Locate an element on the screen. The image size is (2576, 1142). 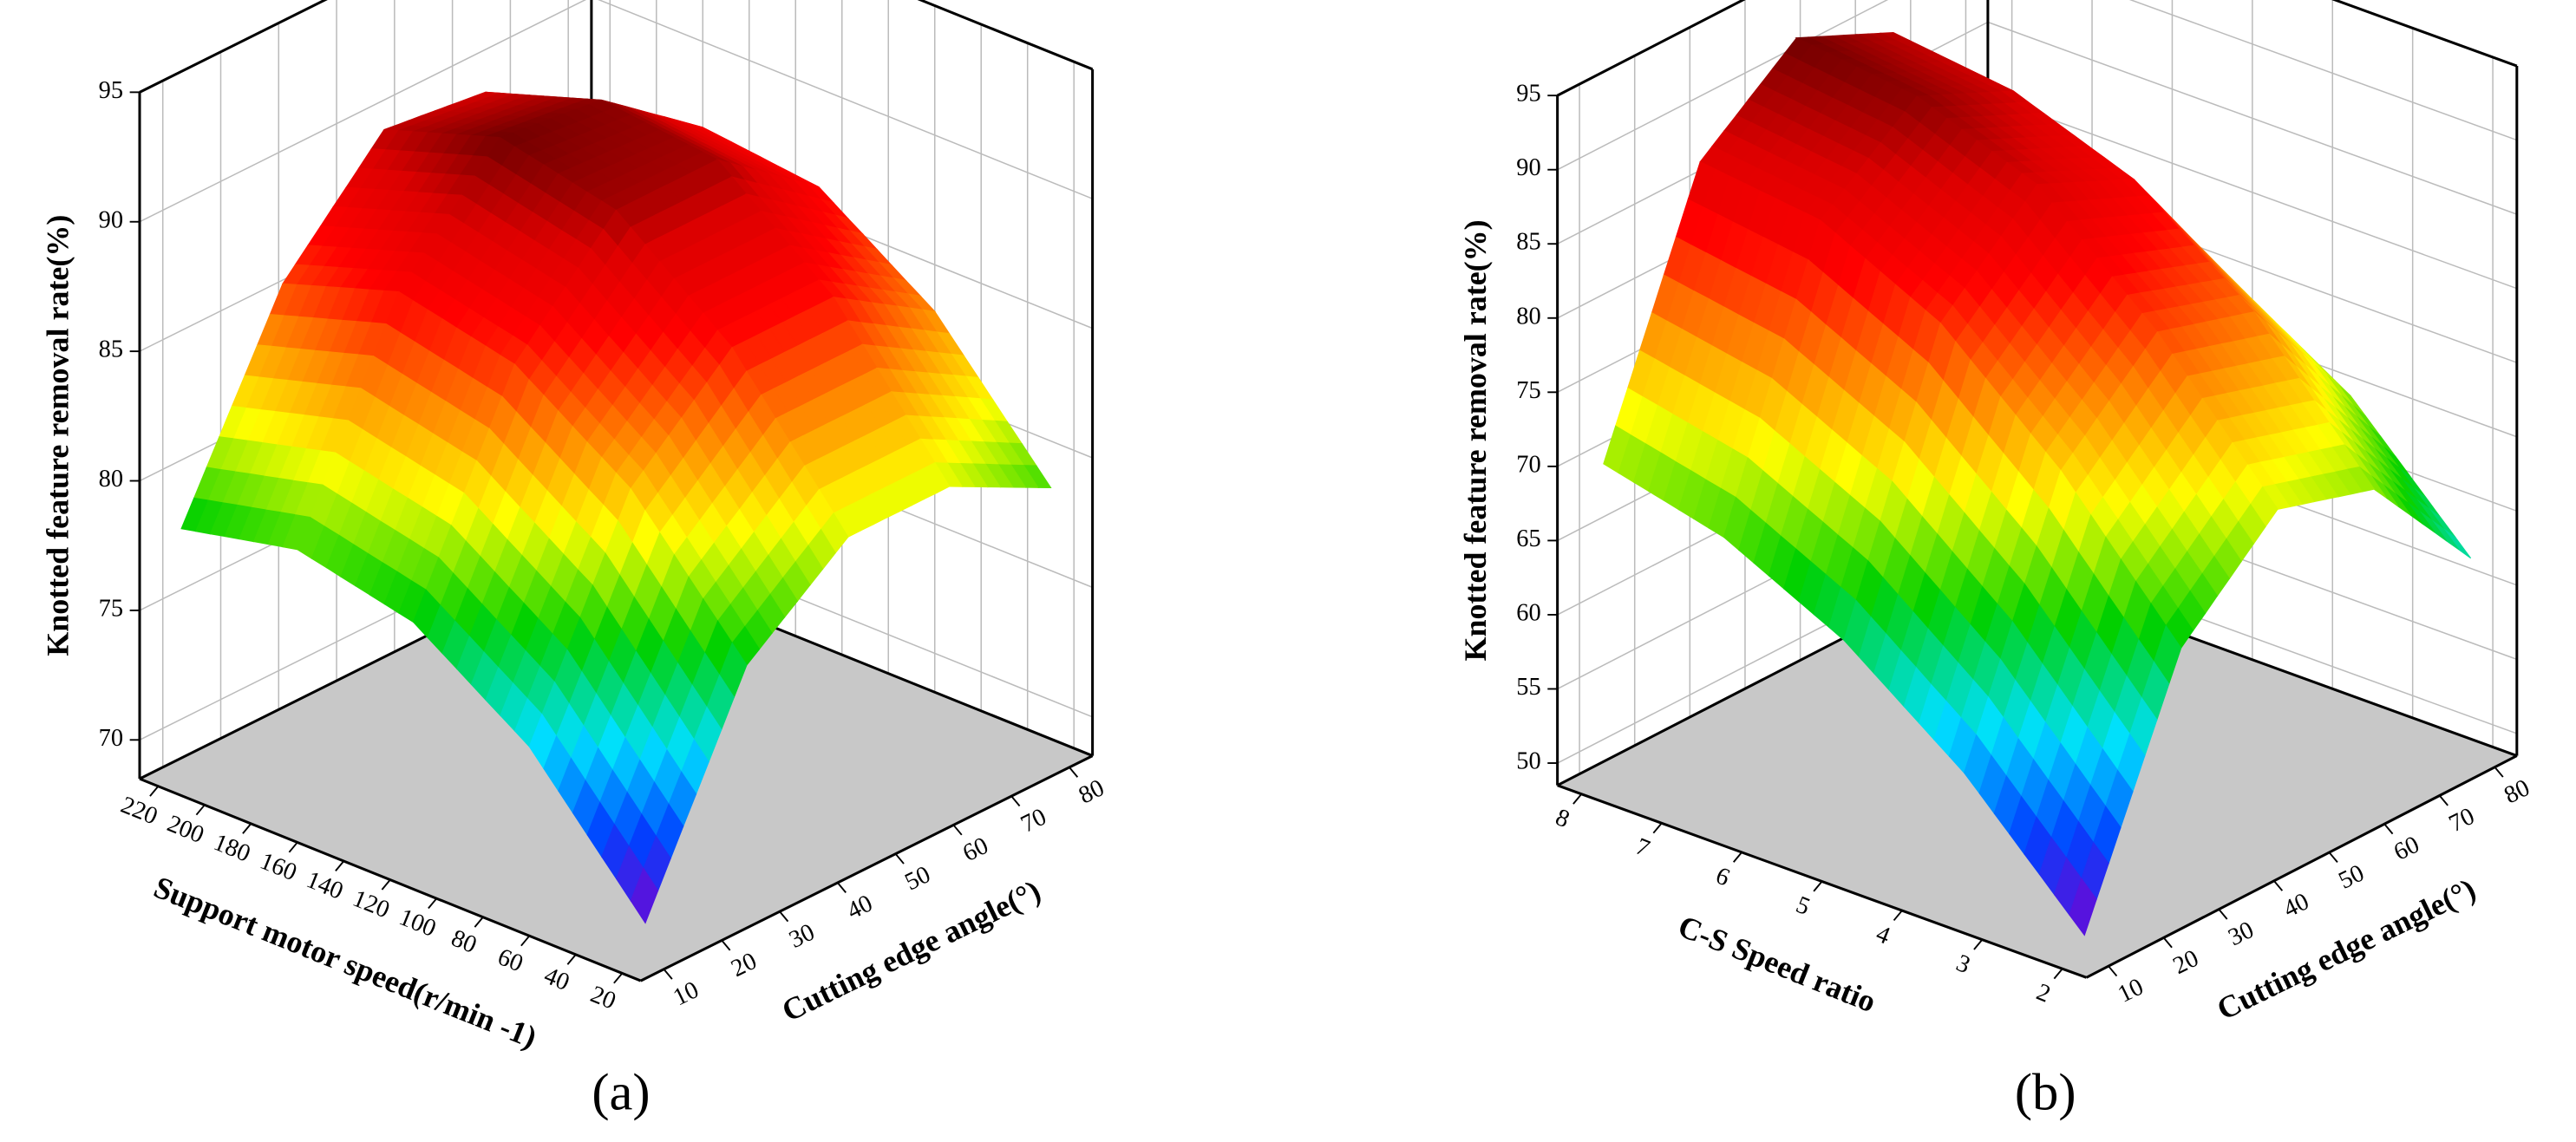
y-axis-label: C-S Speed ratio is located at coordinates (1776, 964).